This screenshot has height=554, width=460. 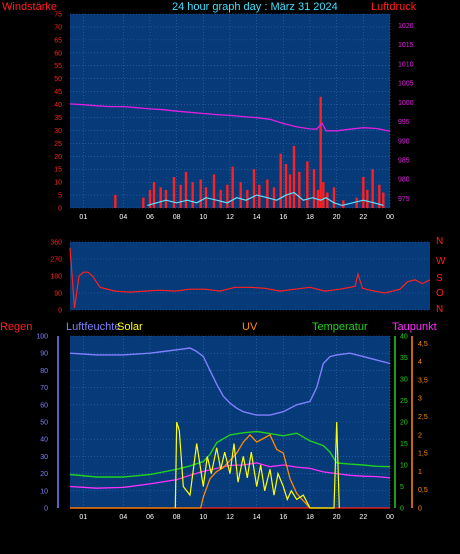 I want to click on uv-tick-label-9: 4,5, so click(x=423, y=344).